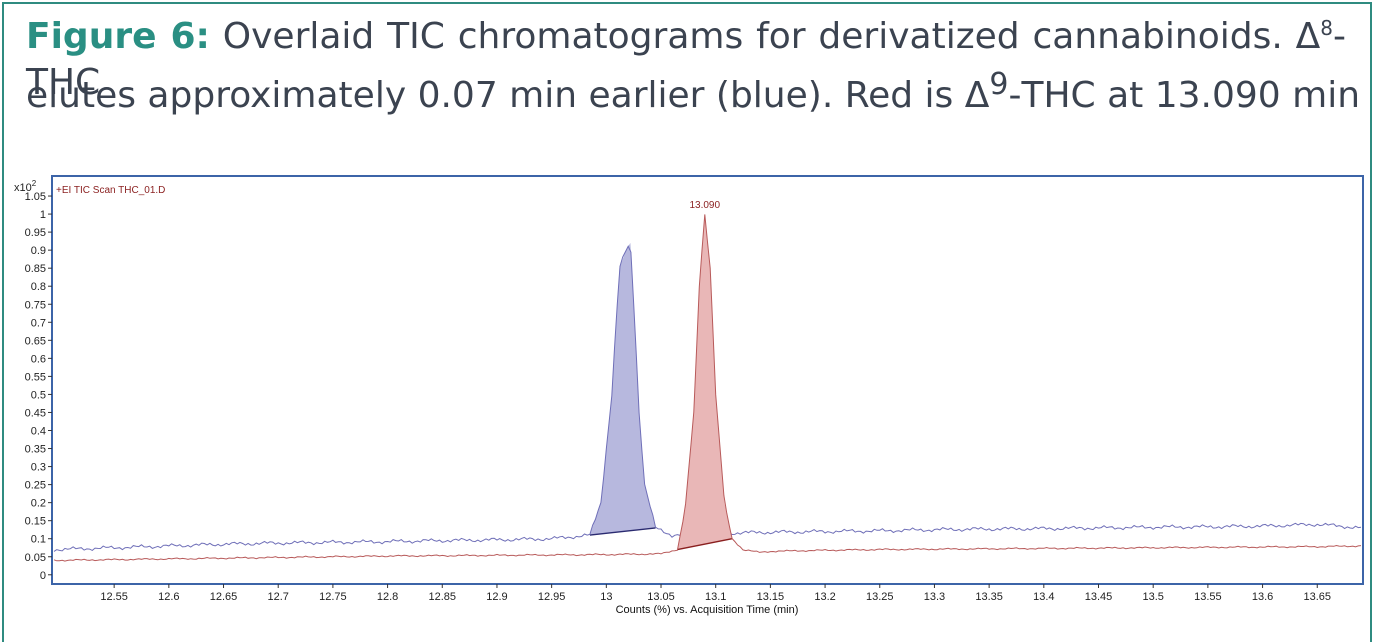  I want to click on y-tick-label: 0.3, so click(38, 468).